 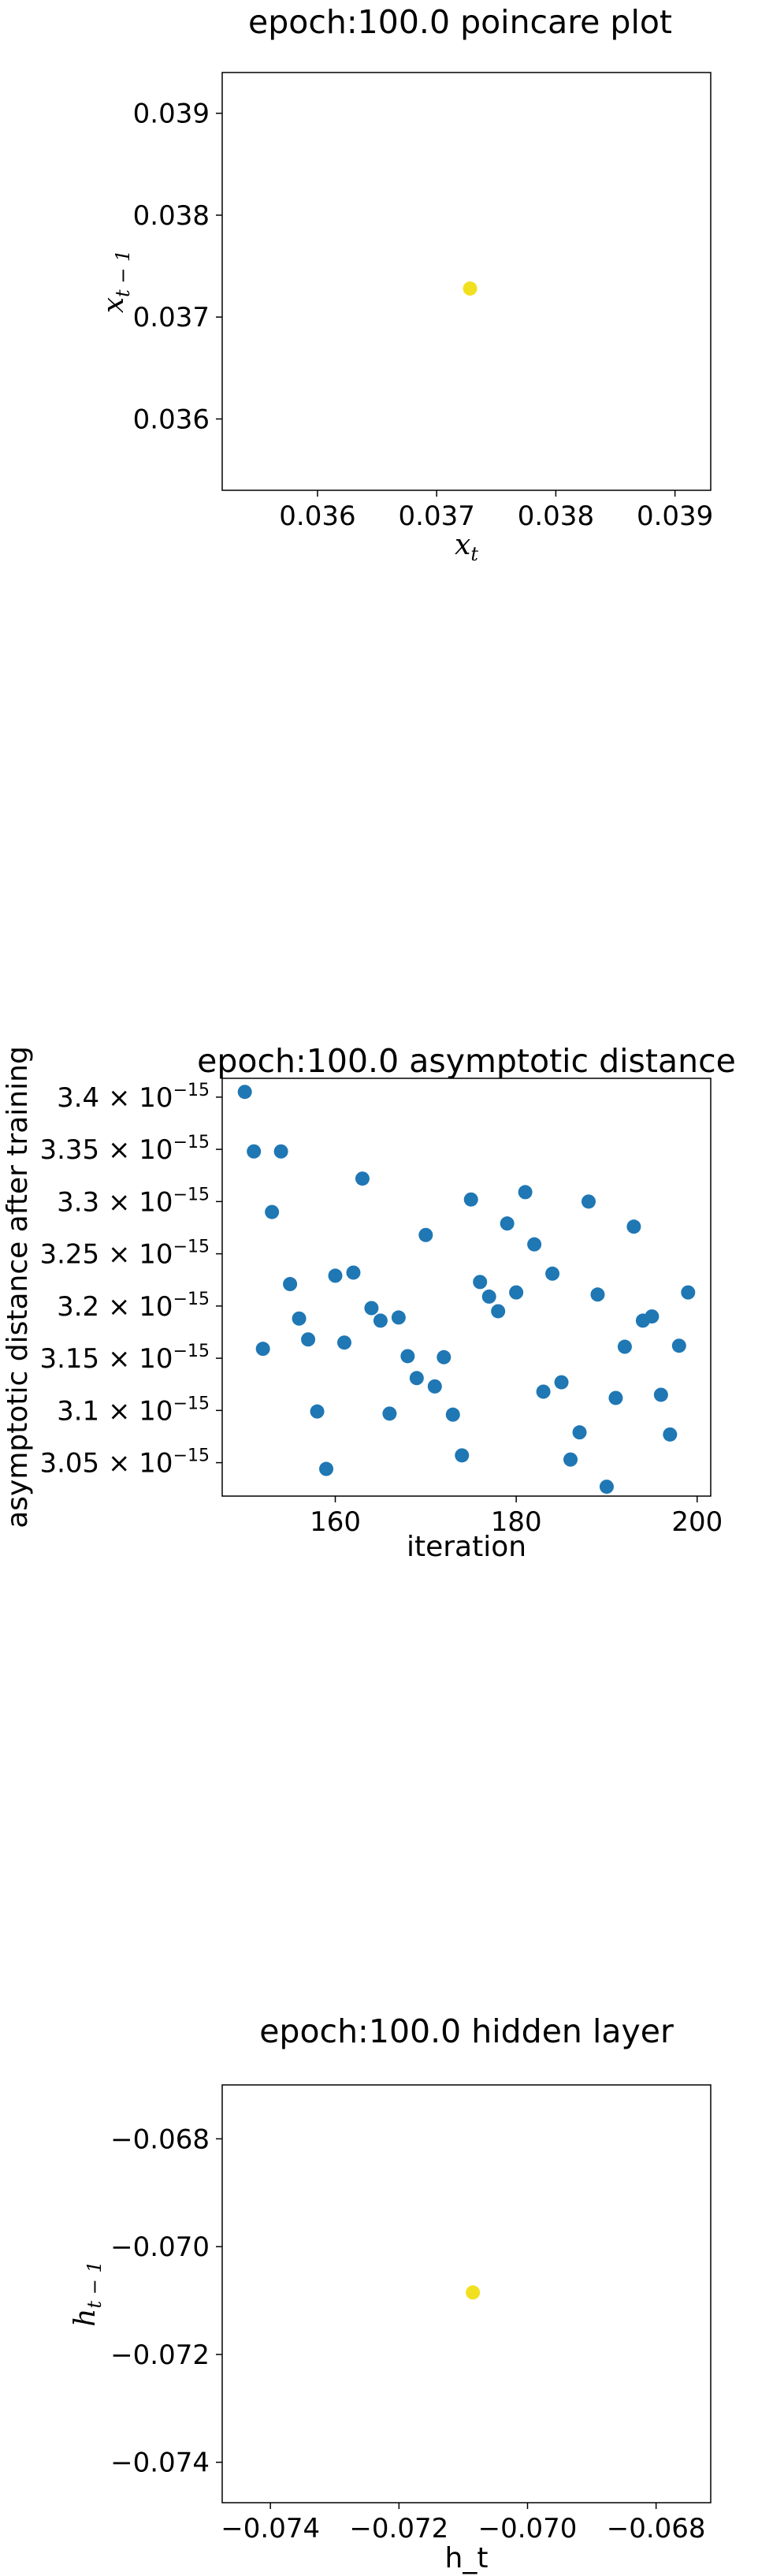 What do you see at coordinates (133, 1410) in the screenshot?
I see `asymptotic-y-tick-label: 3.1 × 10⁻¹⁵` at bounding box center [133, 1410].